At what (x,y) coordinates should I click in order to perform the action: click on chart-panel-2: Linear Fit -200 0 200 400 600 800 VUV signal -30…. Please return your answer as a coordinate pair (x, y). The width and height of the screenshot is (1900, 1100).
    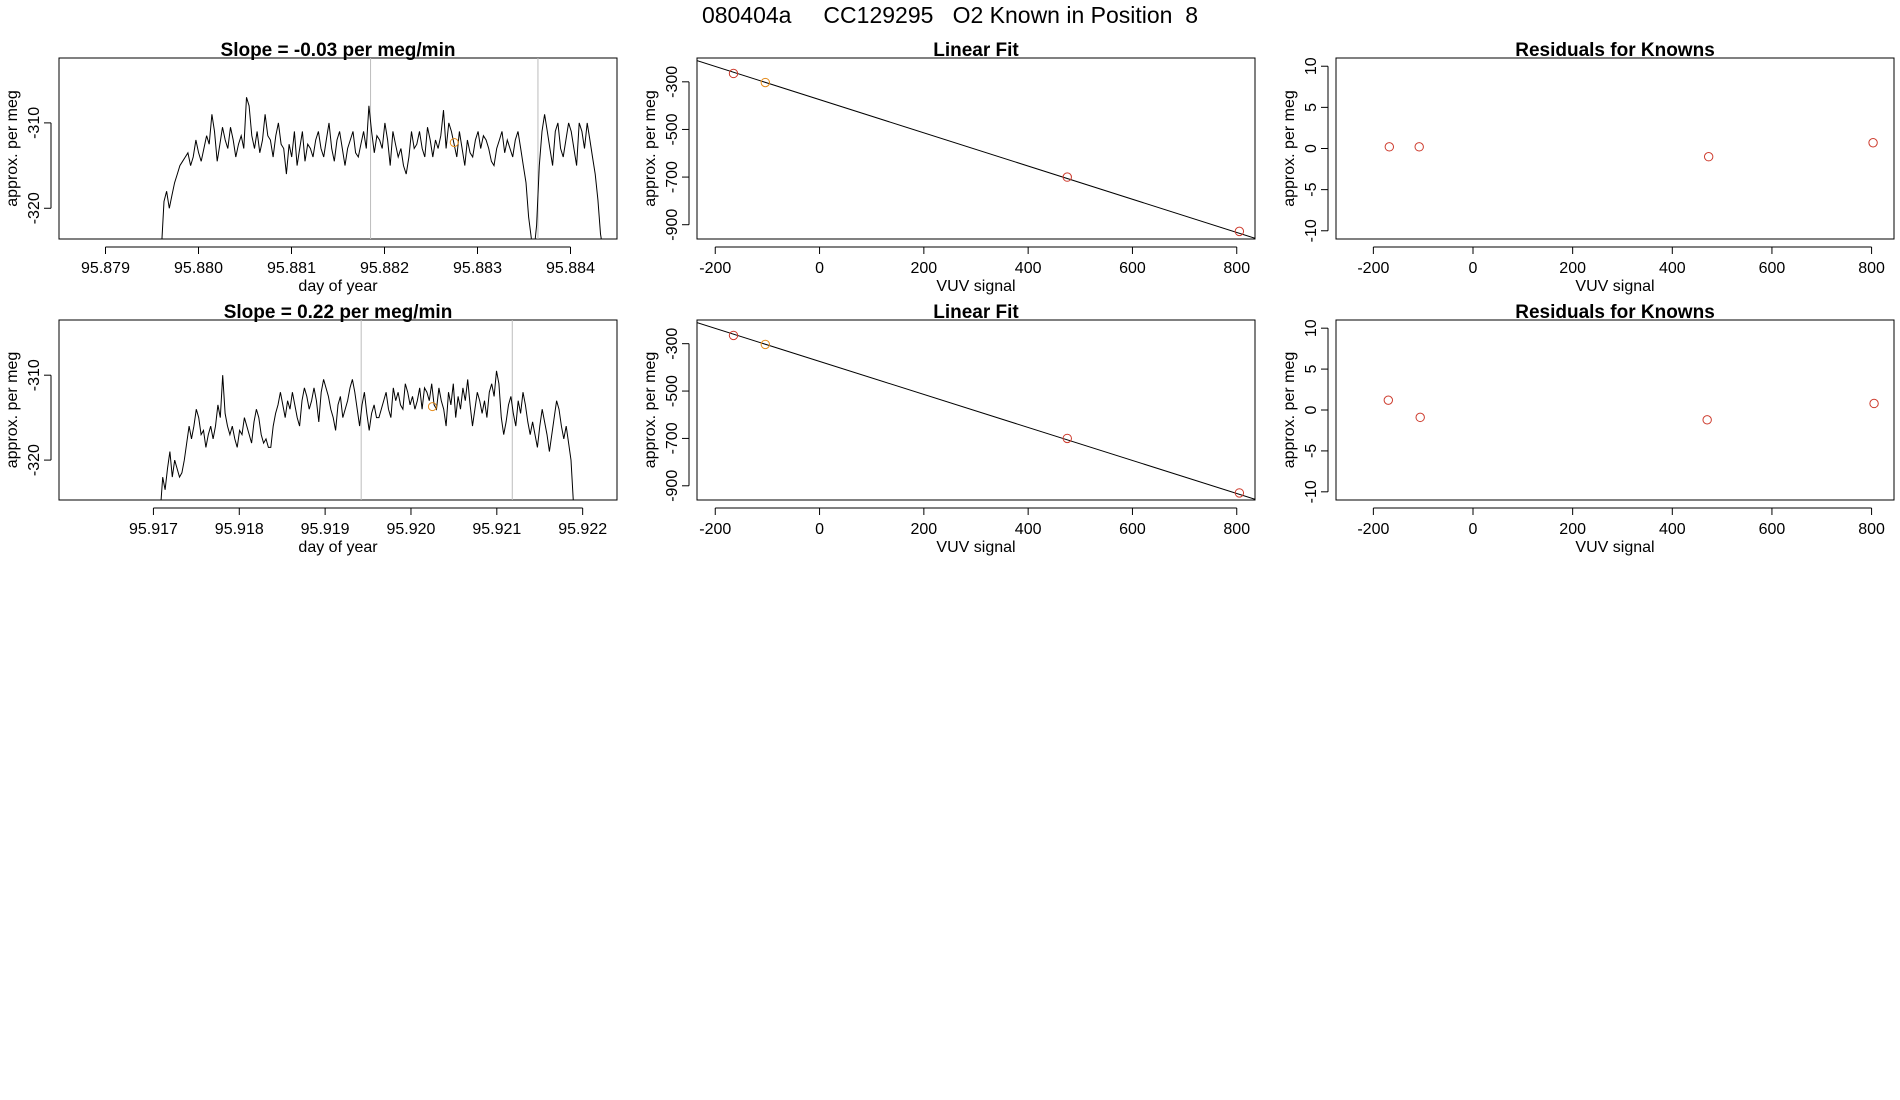
    Looking at the image, I should click on (949, 167).